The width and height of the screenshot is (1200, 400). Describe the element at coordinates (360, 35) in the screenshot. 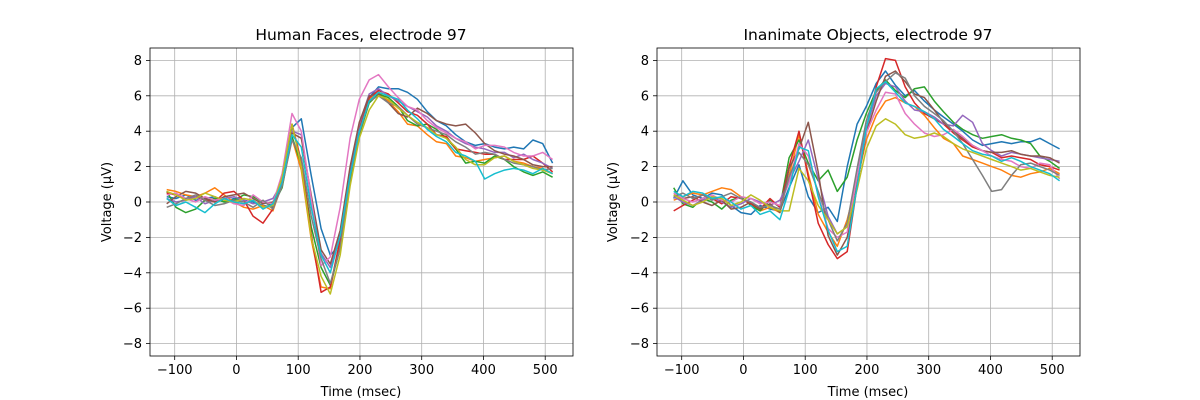

I see `chart-title: Human Faces, electrode 97` at that location.